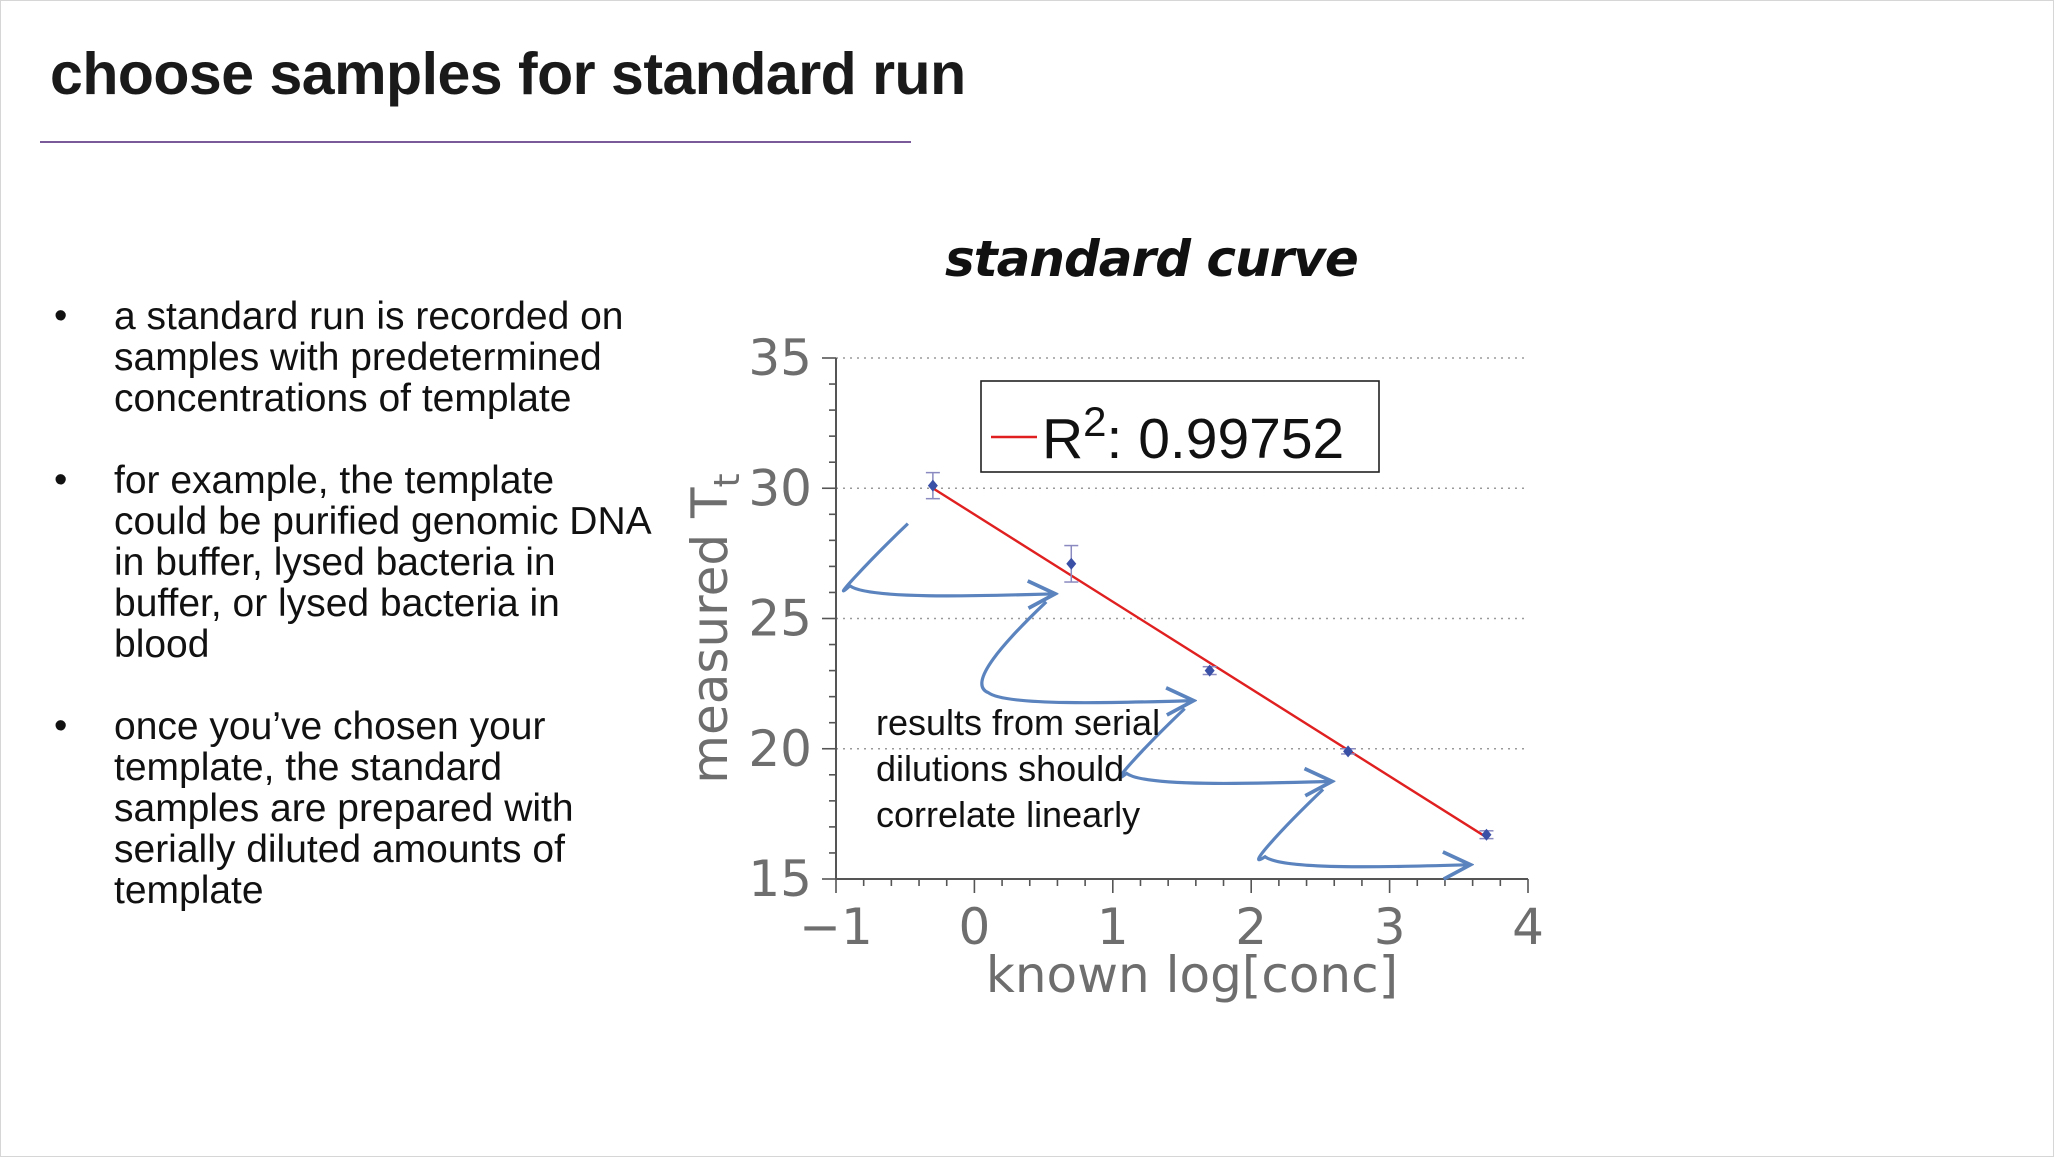  What do you see at coordinates (1094, 421) in the screenshot?
I see `legend-superscript: 2` at bounding box center [1094, 421].